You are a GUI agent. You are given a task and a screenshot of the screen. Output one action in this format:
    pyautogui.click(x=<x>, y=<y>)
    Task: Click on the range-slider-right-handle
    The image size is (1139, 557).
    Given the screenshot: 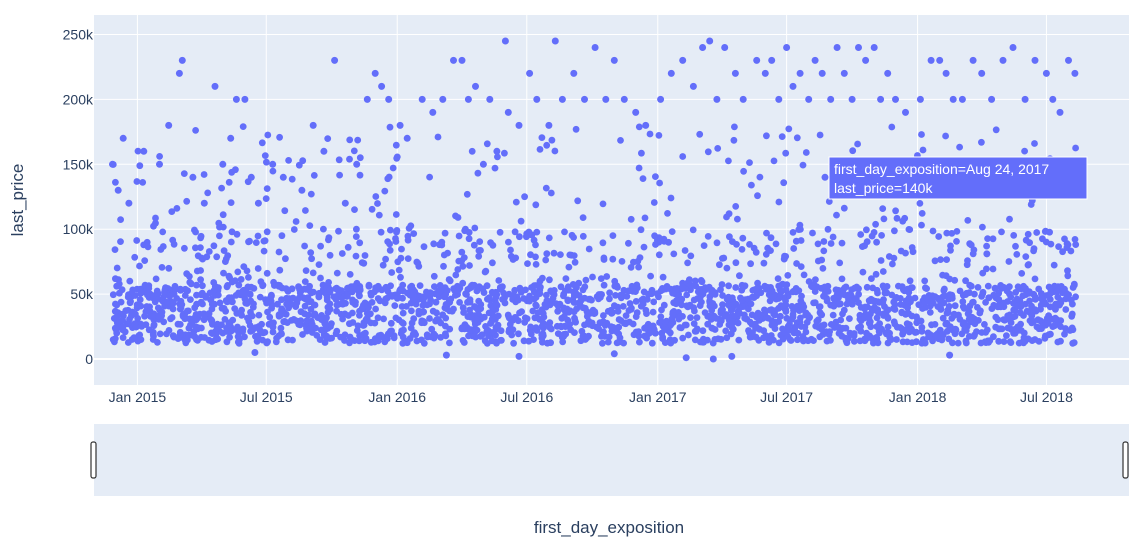 What is the action you would take?
    pyautogui.click(x=1125, y=460)
    